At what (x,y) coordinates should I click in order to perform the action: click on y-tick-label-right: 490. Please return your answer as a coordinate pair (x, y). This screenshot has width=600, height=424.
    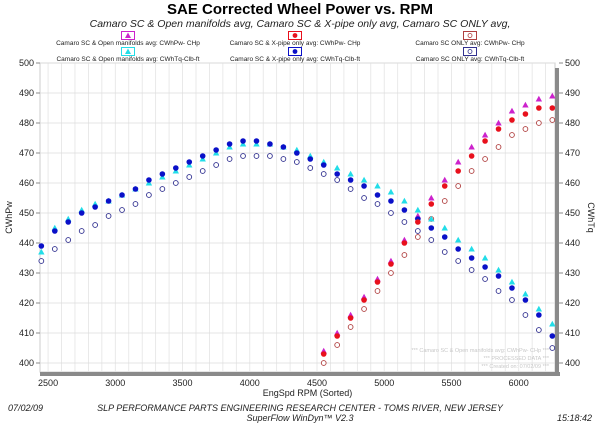
    Looking at the image, I should click on (572, 93).